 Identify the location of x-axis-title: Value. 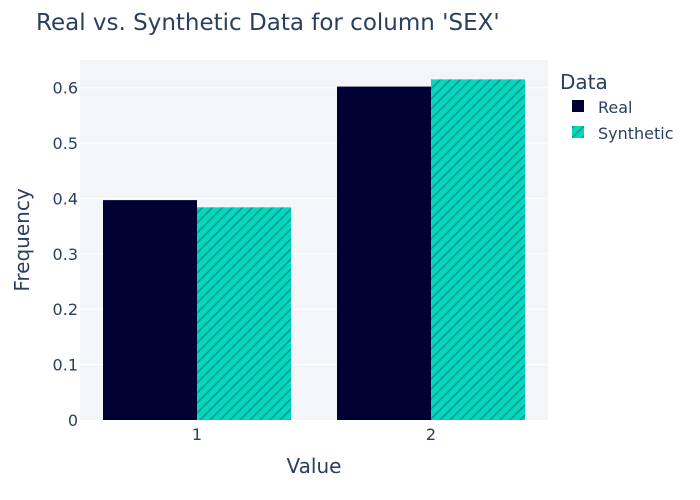
(314, 466).